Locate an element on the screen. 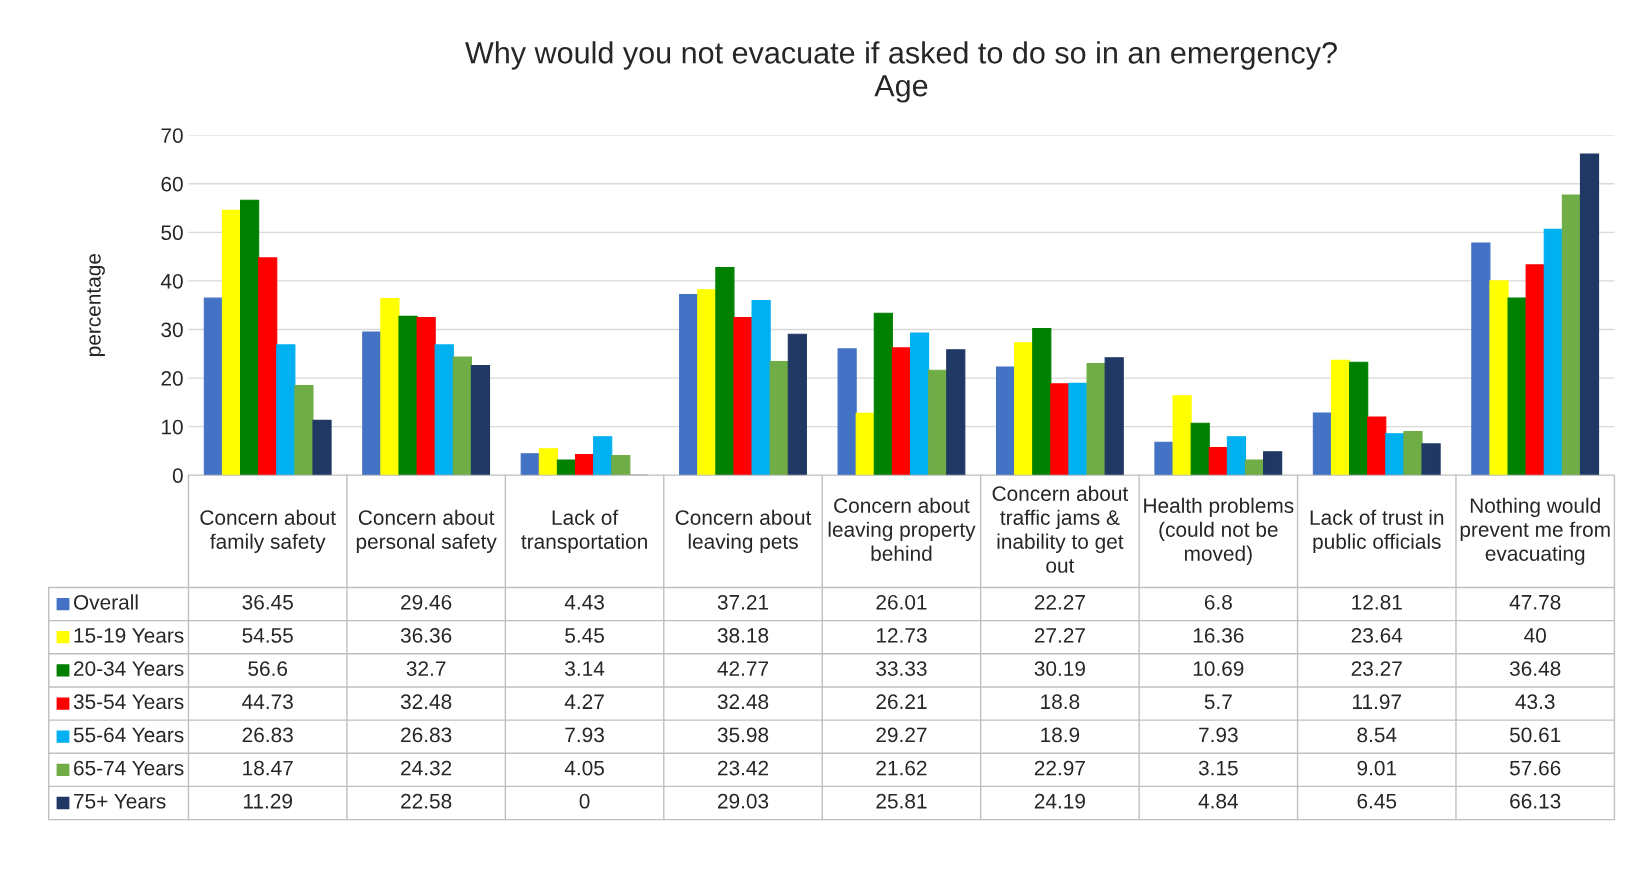  data-label: 36.45 is located at coordinates (267, 602).